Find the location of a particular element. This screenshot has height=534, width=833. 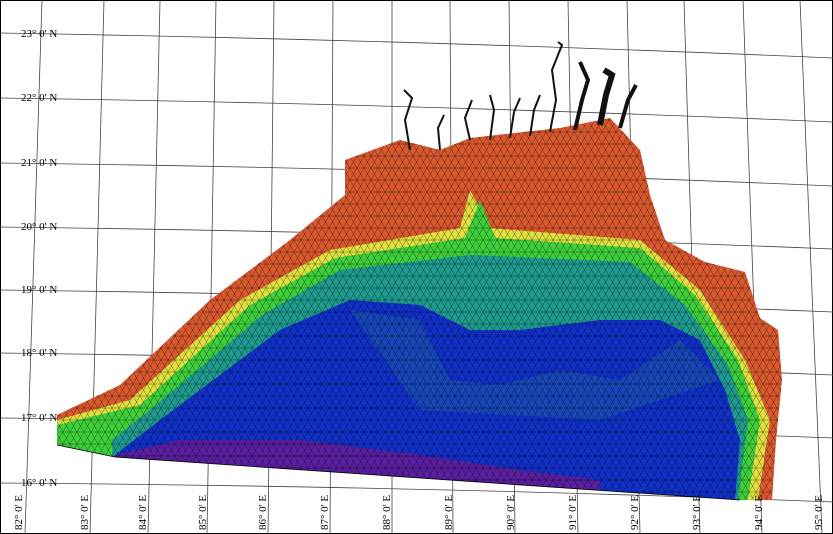

longitude-label: 92° 0' E is located at coordinates (635, 512).